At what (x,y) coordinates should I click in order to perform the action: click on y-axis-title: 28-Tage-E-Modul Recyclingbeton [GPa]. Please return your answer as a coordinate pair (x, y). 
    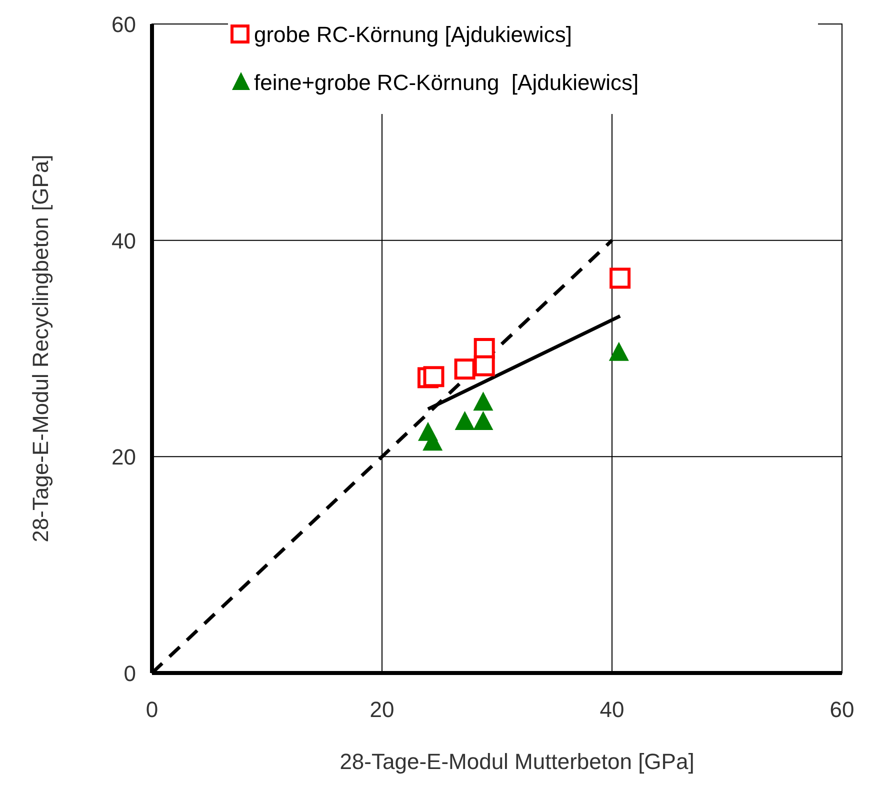
    Looking at the image, I should click on (40, 348).